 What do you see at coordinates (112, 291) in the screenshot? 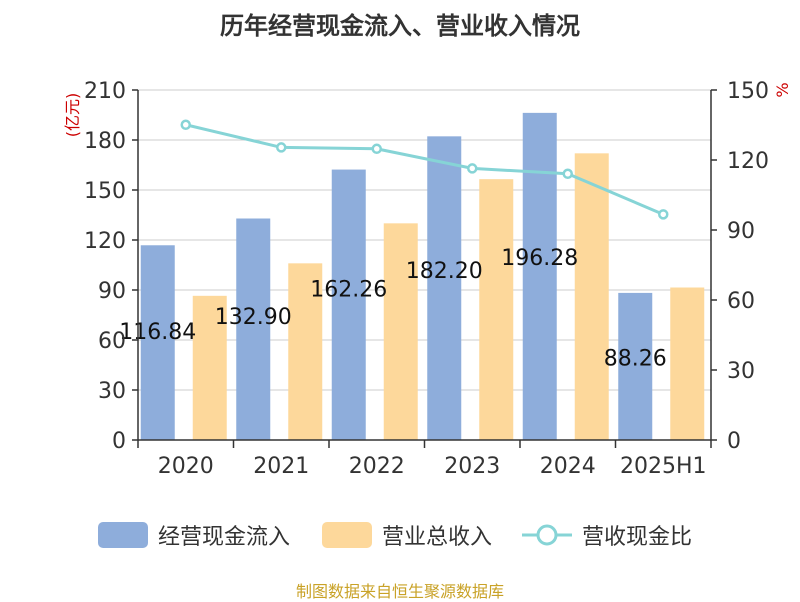
I see `y-tick-label-left: 90` at bounding box center [112, 291].